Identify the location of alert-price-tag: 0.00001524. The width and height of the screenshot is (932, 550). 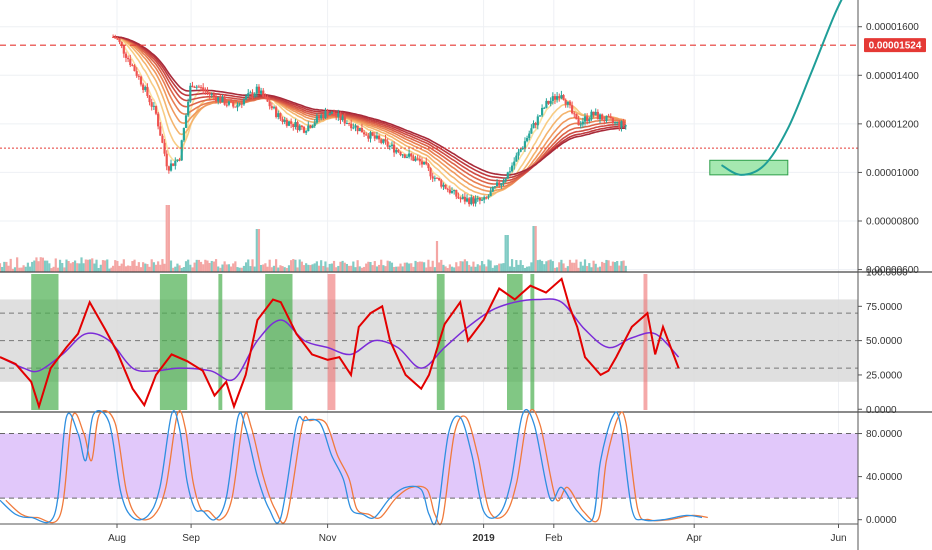
(895, 45).